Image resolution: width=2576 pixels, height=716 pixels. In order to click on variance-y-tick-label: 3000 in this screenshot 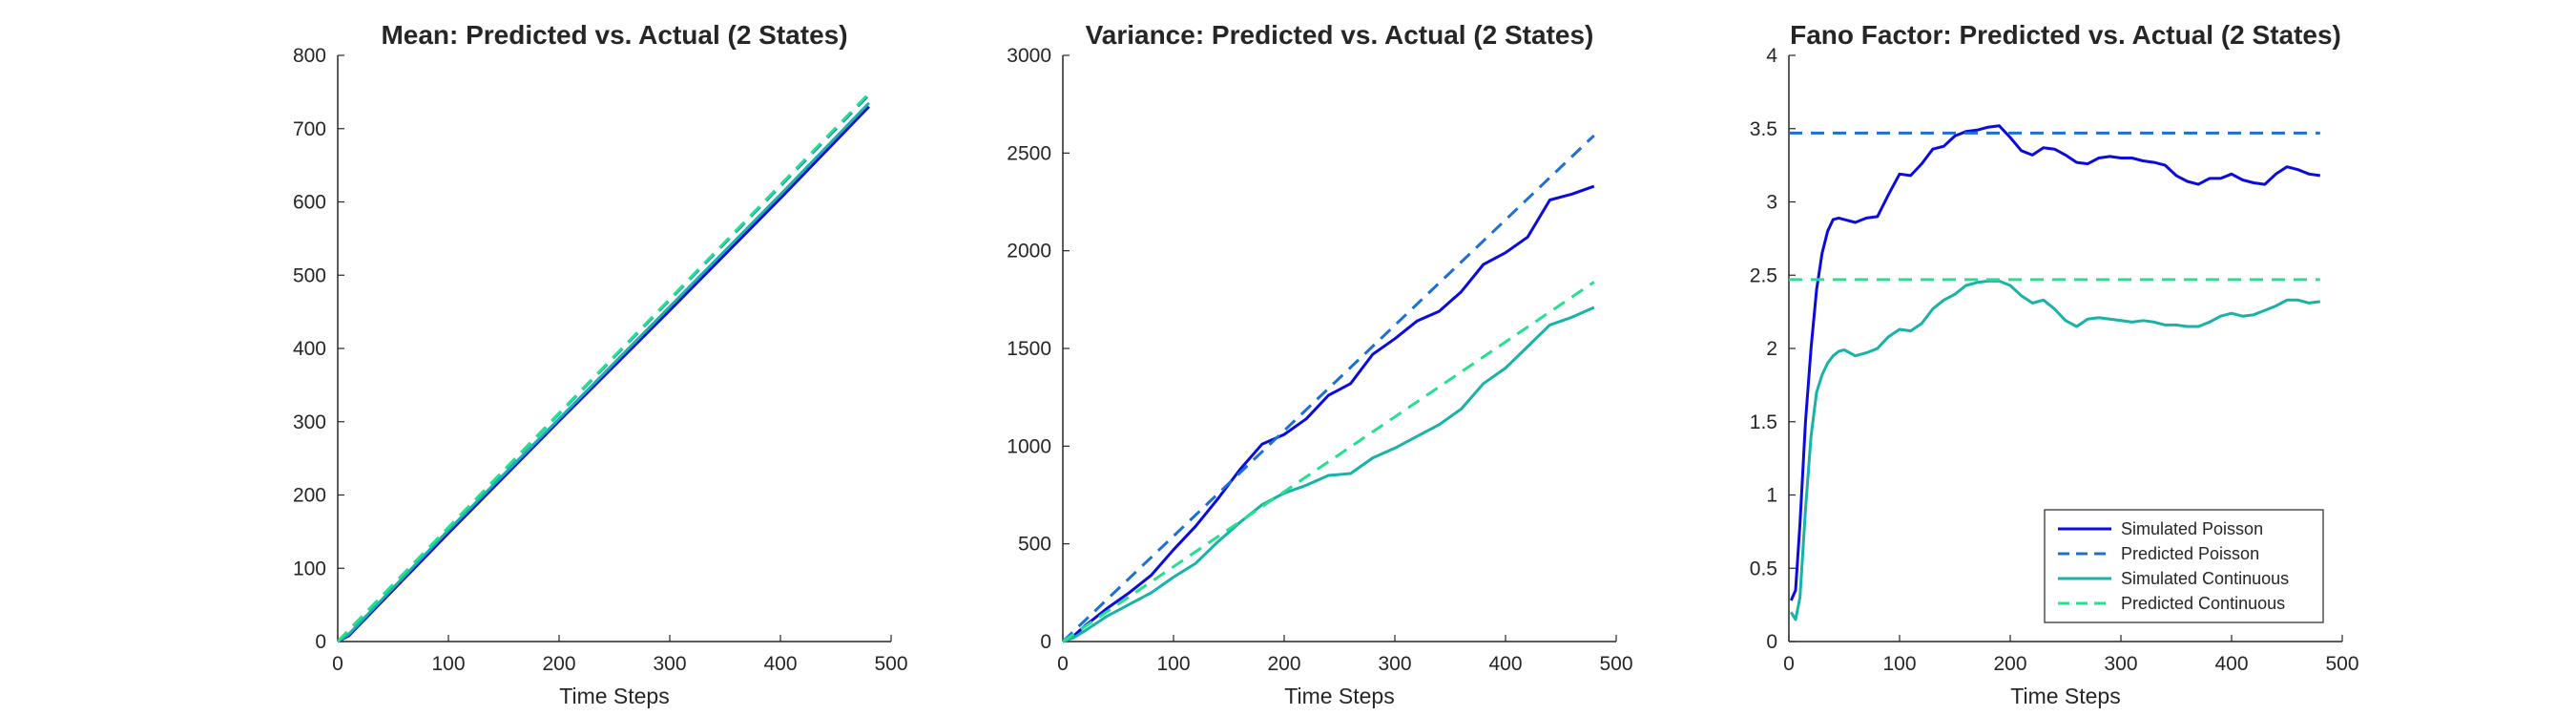, I will do `click(1029, 56)`.